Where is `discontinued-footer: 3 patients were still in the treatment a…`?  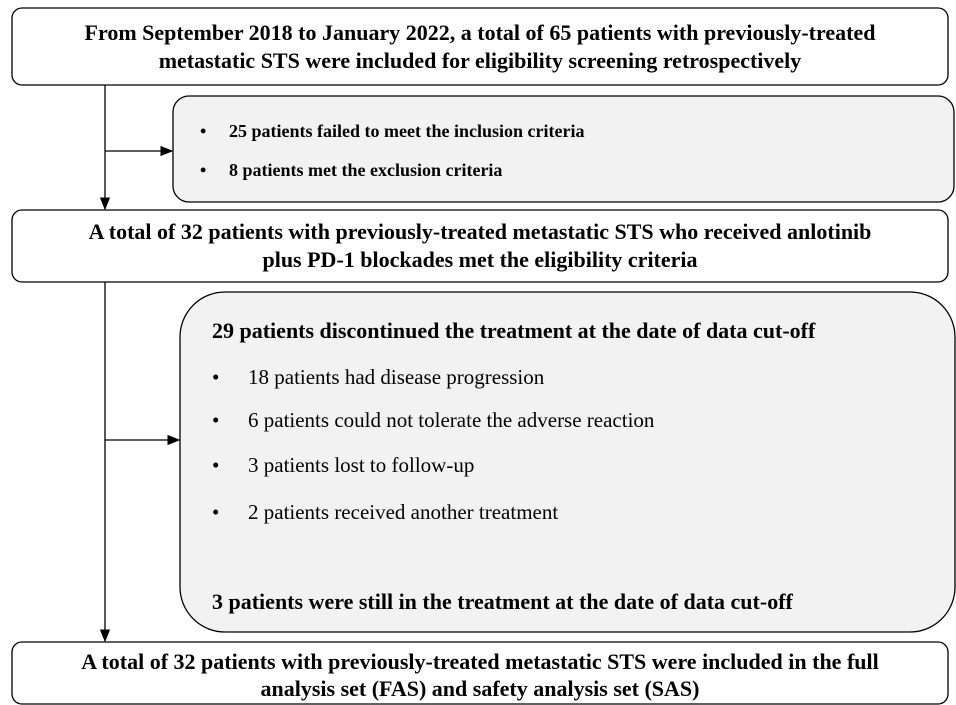 discontinued-footer: 3 patients were still in the treatment a… is located at coordinates (503, 601).